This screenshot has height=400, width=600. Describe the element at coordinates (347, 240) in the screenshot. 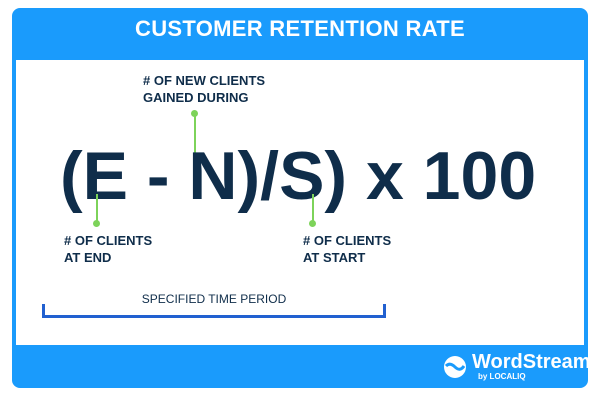

I see `start-clients-label-line1: # OF CLIENTS` at that location.